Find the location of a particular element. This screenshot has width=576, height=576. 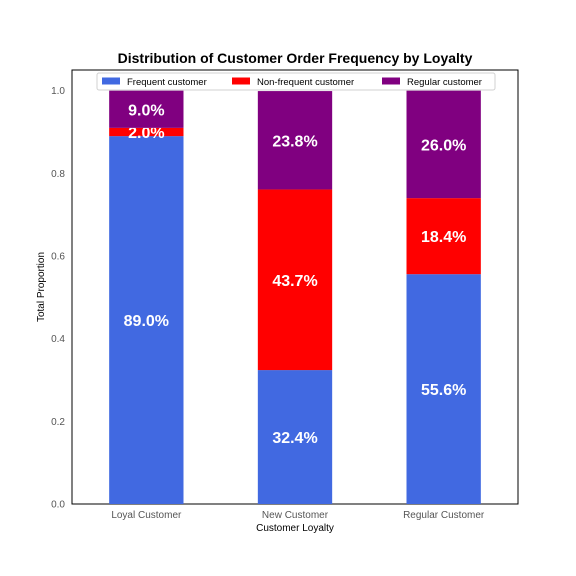

y-axis-label: Total Proportion is located at coordinates (41, 287).